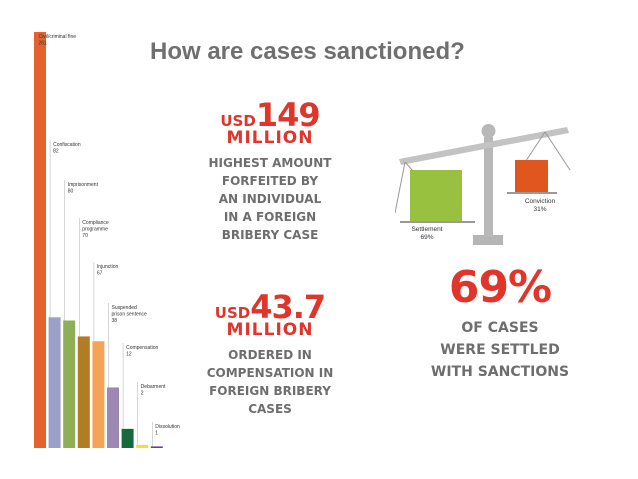 The height and width of the screenshot is (479, 638). I want to click on bar-category-label: Dissolution, so click(167, 427).